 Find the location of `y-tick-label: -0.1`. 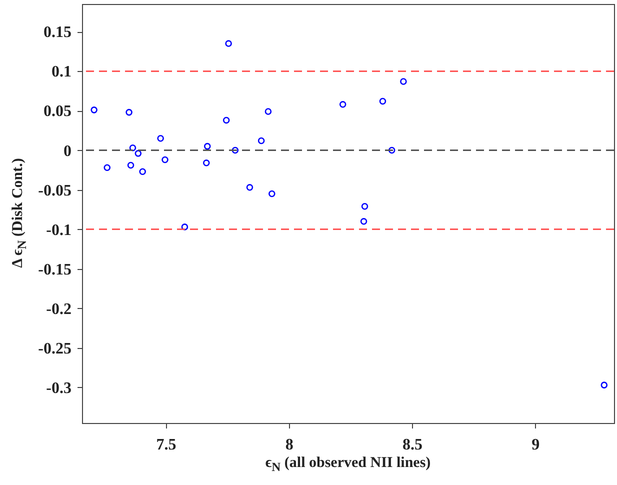

y-tick-label: -0.1 is located at coordinates (59, 230).